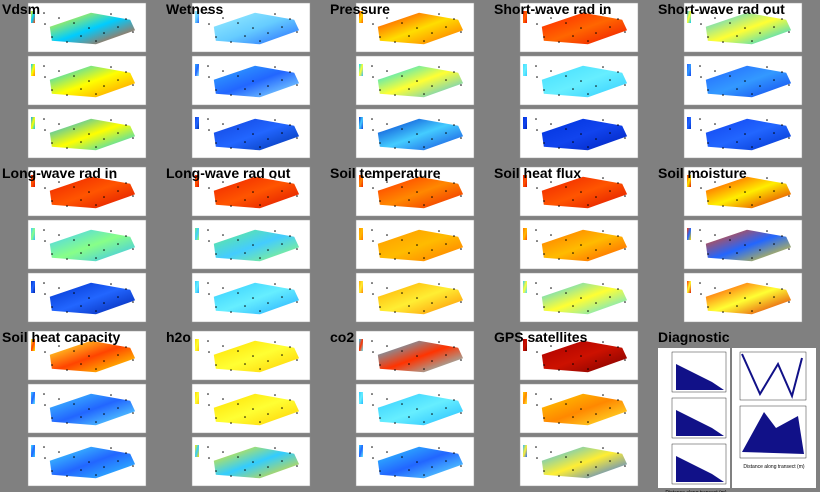  What do you see at coordinates (541, 337) in the screenshot?
I see `panel-title: GPS satellites` at bounding box center [541, 337].